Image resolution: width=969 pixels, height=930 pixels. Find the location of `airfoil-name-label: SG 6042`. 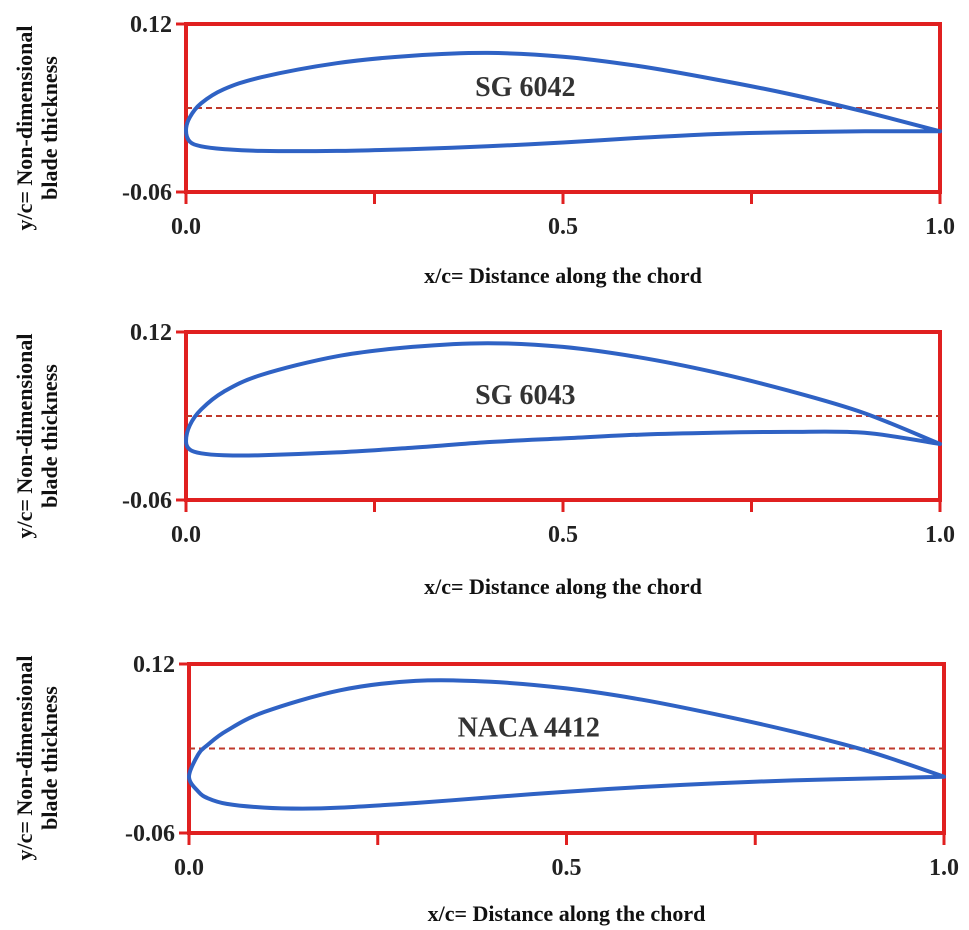

airfoil-name-label: SG 6042 is located at coordinates (525, 87).